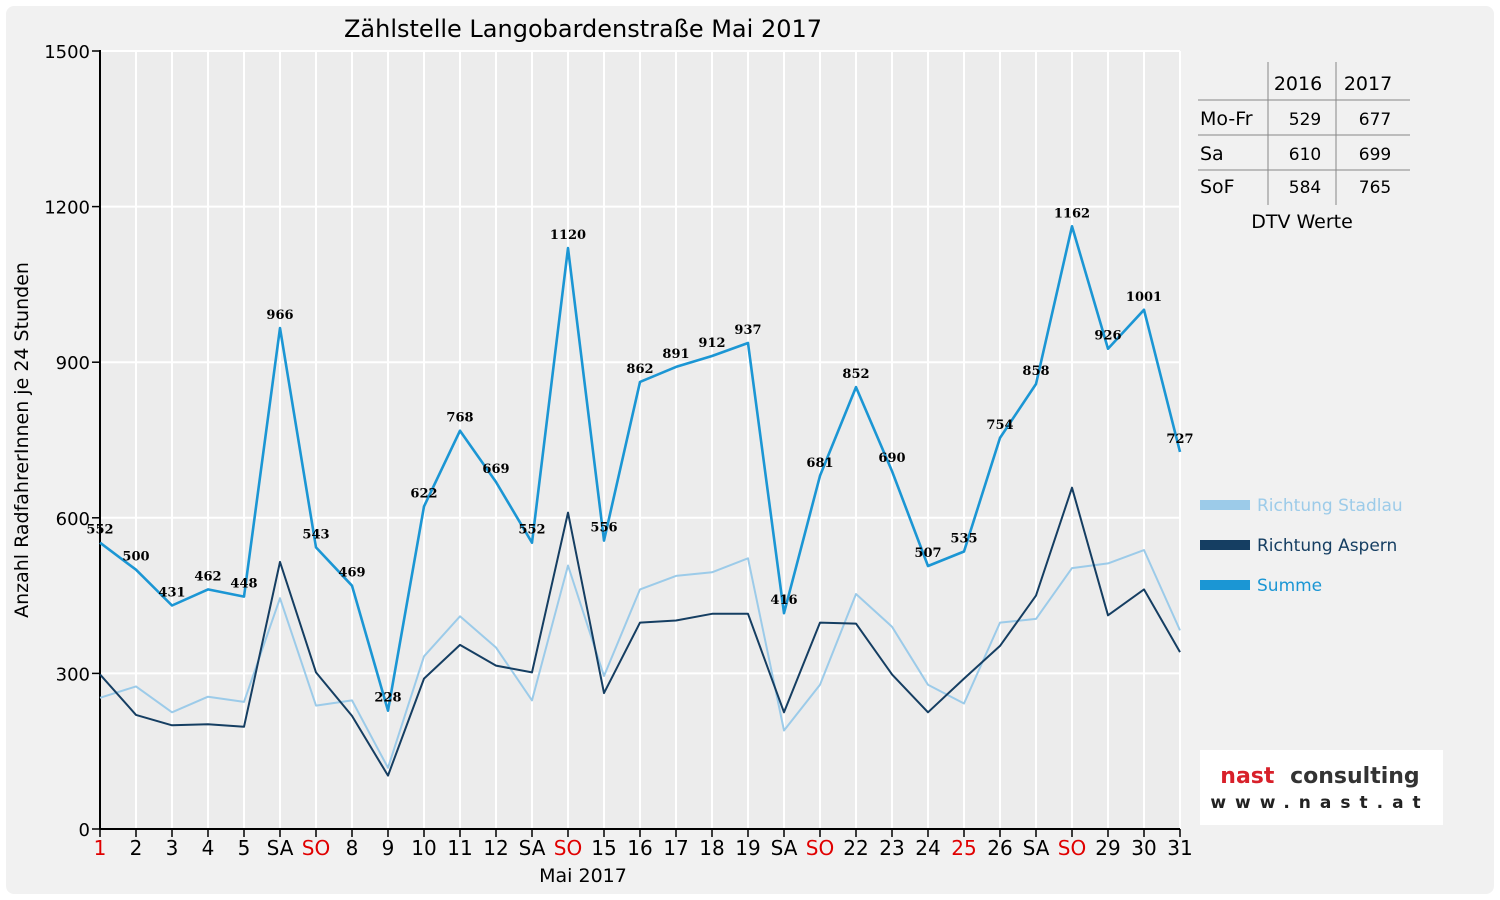 The width and height of the screenshot is (1500, 900). Describe the element at coordinates (136, 848) in the screenshot. I see `x-tick-label: 2` at that location.